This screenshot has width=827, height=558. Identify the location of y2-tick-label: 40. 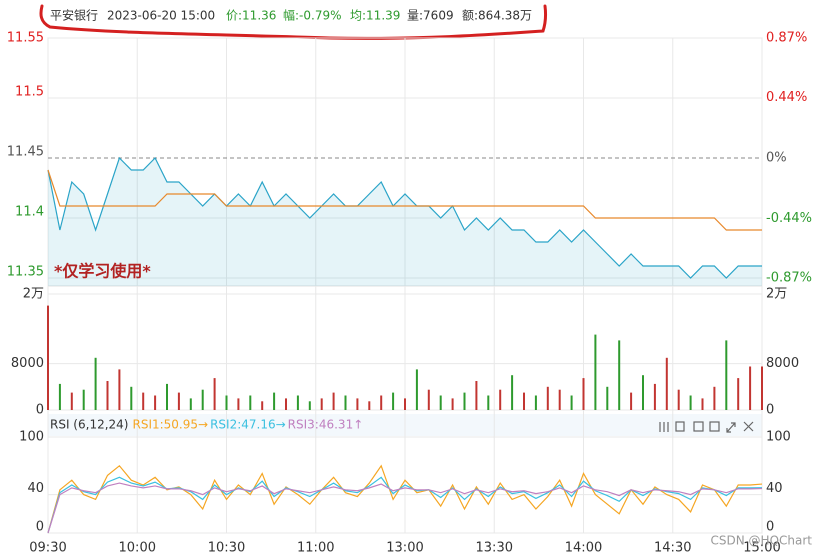
(774, 488).